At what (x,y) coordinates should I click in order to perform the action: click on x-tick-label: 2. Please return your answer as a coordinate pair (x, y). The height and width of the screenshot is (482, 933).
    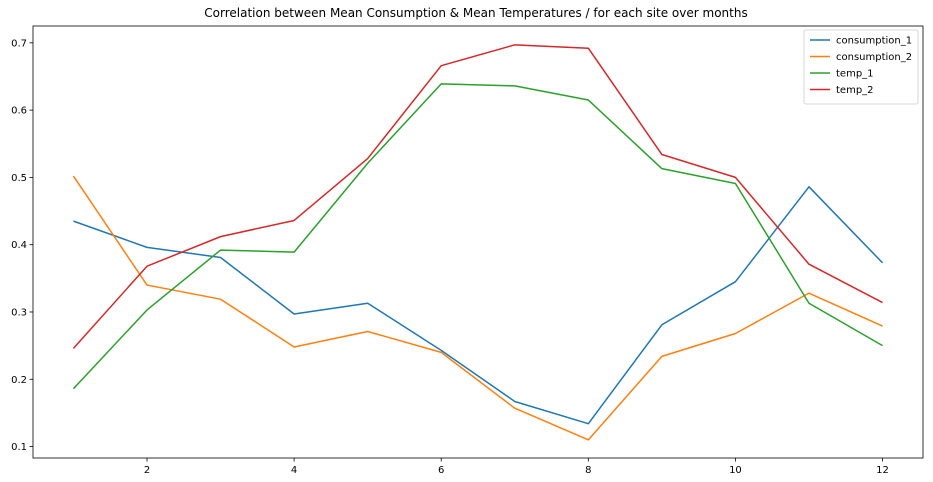
    Looking at the image, I should click on (147, 470).